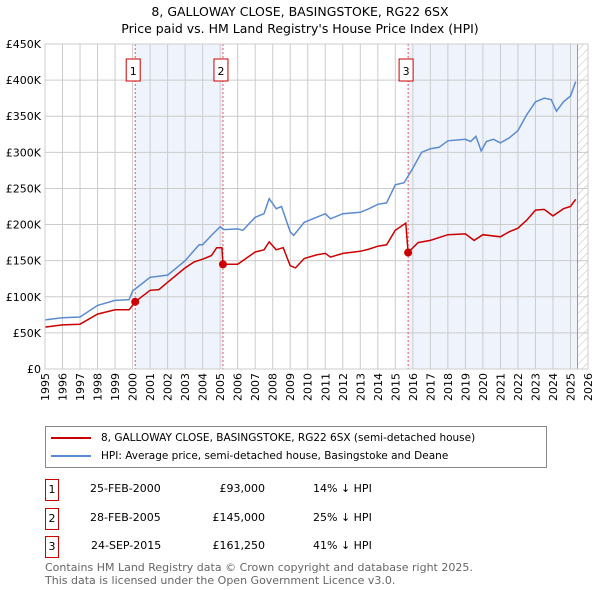  Describe the element at coordinates (24, 80) in the screenshot. I see `y-tick-label: £400K` at that location.